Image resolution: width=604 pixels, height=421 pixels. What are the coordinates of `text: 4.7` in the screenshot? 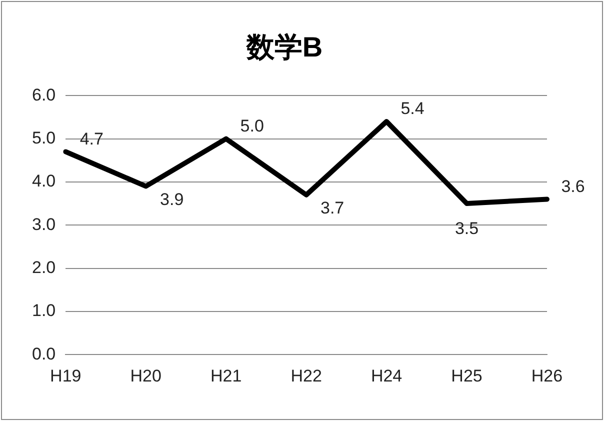 It's located at (92, 138).